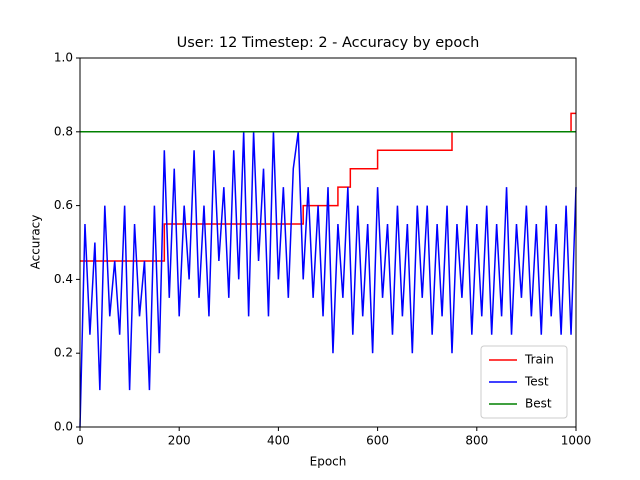 The height and width of the screenshot is (480, 640). What do you see at coordinates (278, 441) in the screenshot?
I see `x-tick-label: 400` at bounding box center [278, 441].